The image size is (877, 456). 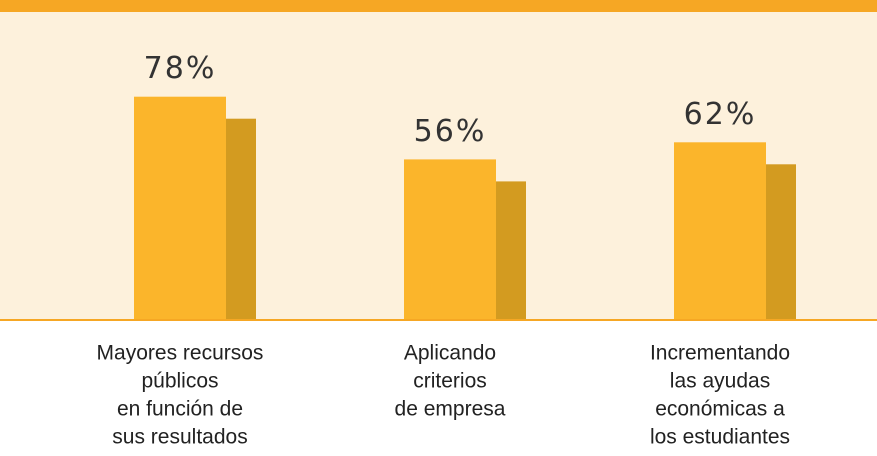 What do you see at coordinates (450, 131) in the screenshot?
I see `value-label: 56%` at bounding box center [450, 131].